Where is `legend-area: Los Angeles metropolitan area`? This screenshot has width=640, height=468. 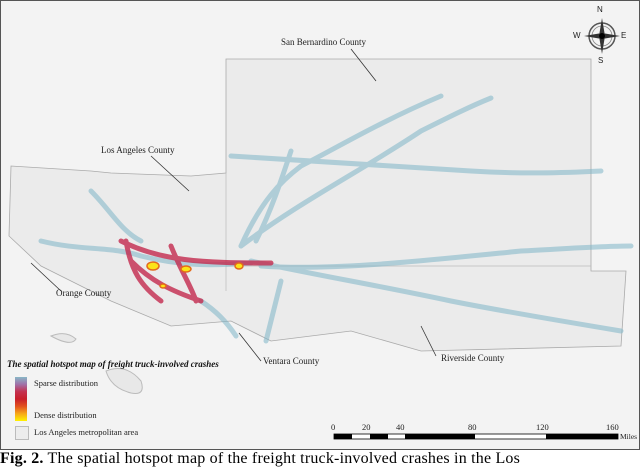 legend-area: Los Angeles metropolitan area is located at coordinates (86, 432).